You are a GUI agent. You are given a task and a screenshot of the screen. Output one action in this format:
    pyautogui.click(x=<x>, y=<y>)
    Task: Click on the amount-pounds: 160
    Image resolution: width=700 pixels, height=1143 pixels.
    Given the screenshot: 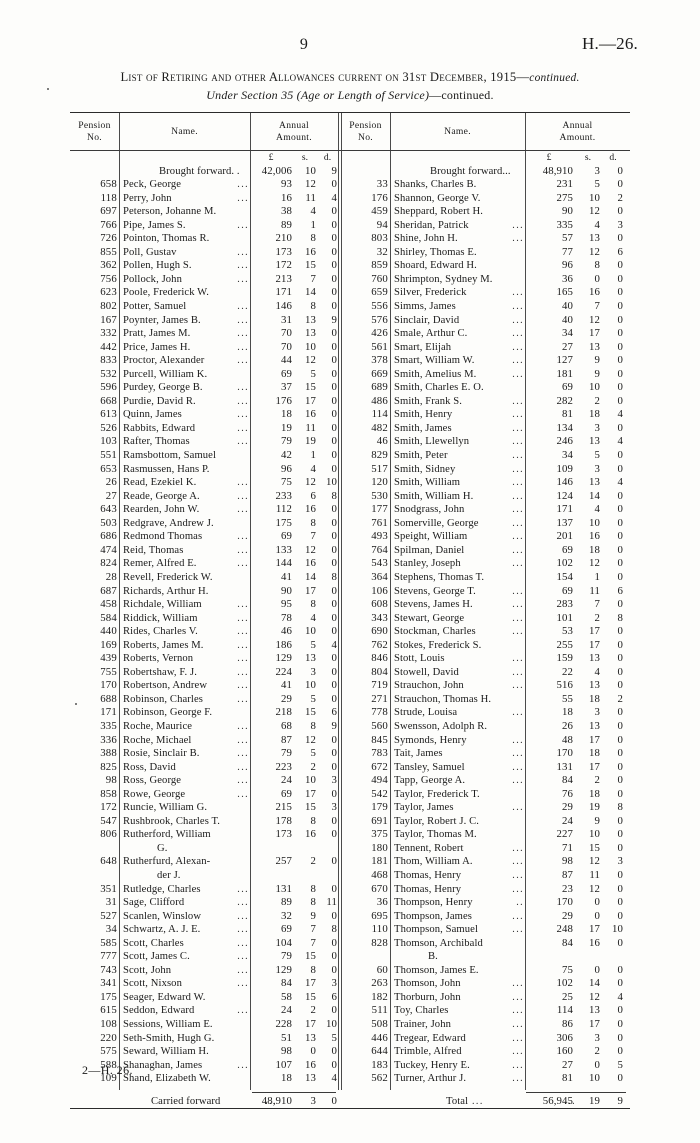 What is the action you would take?
    pyautogui.click(x=564, y=1051)
    